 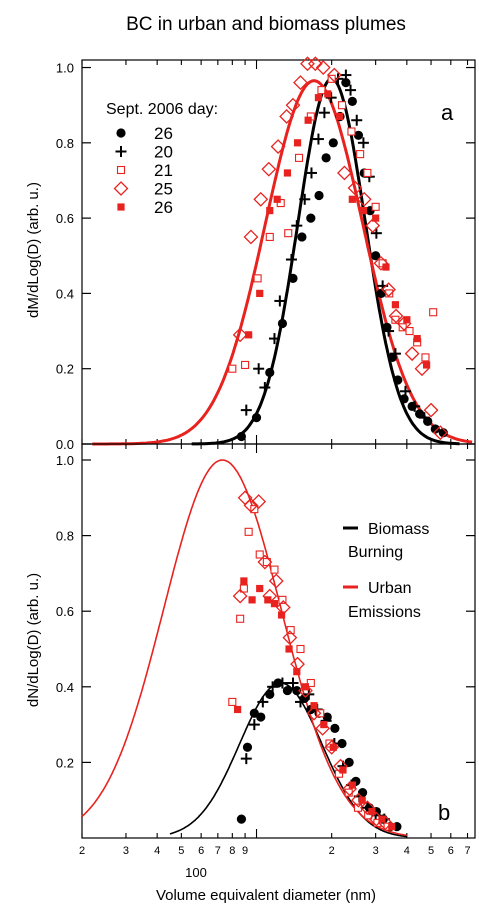 I want to click on panel-a-y-tick-label: 1.0, so click(x=65, y=68).